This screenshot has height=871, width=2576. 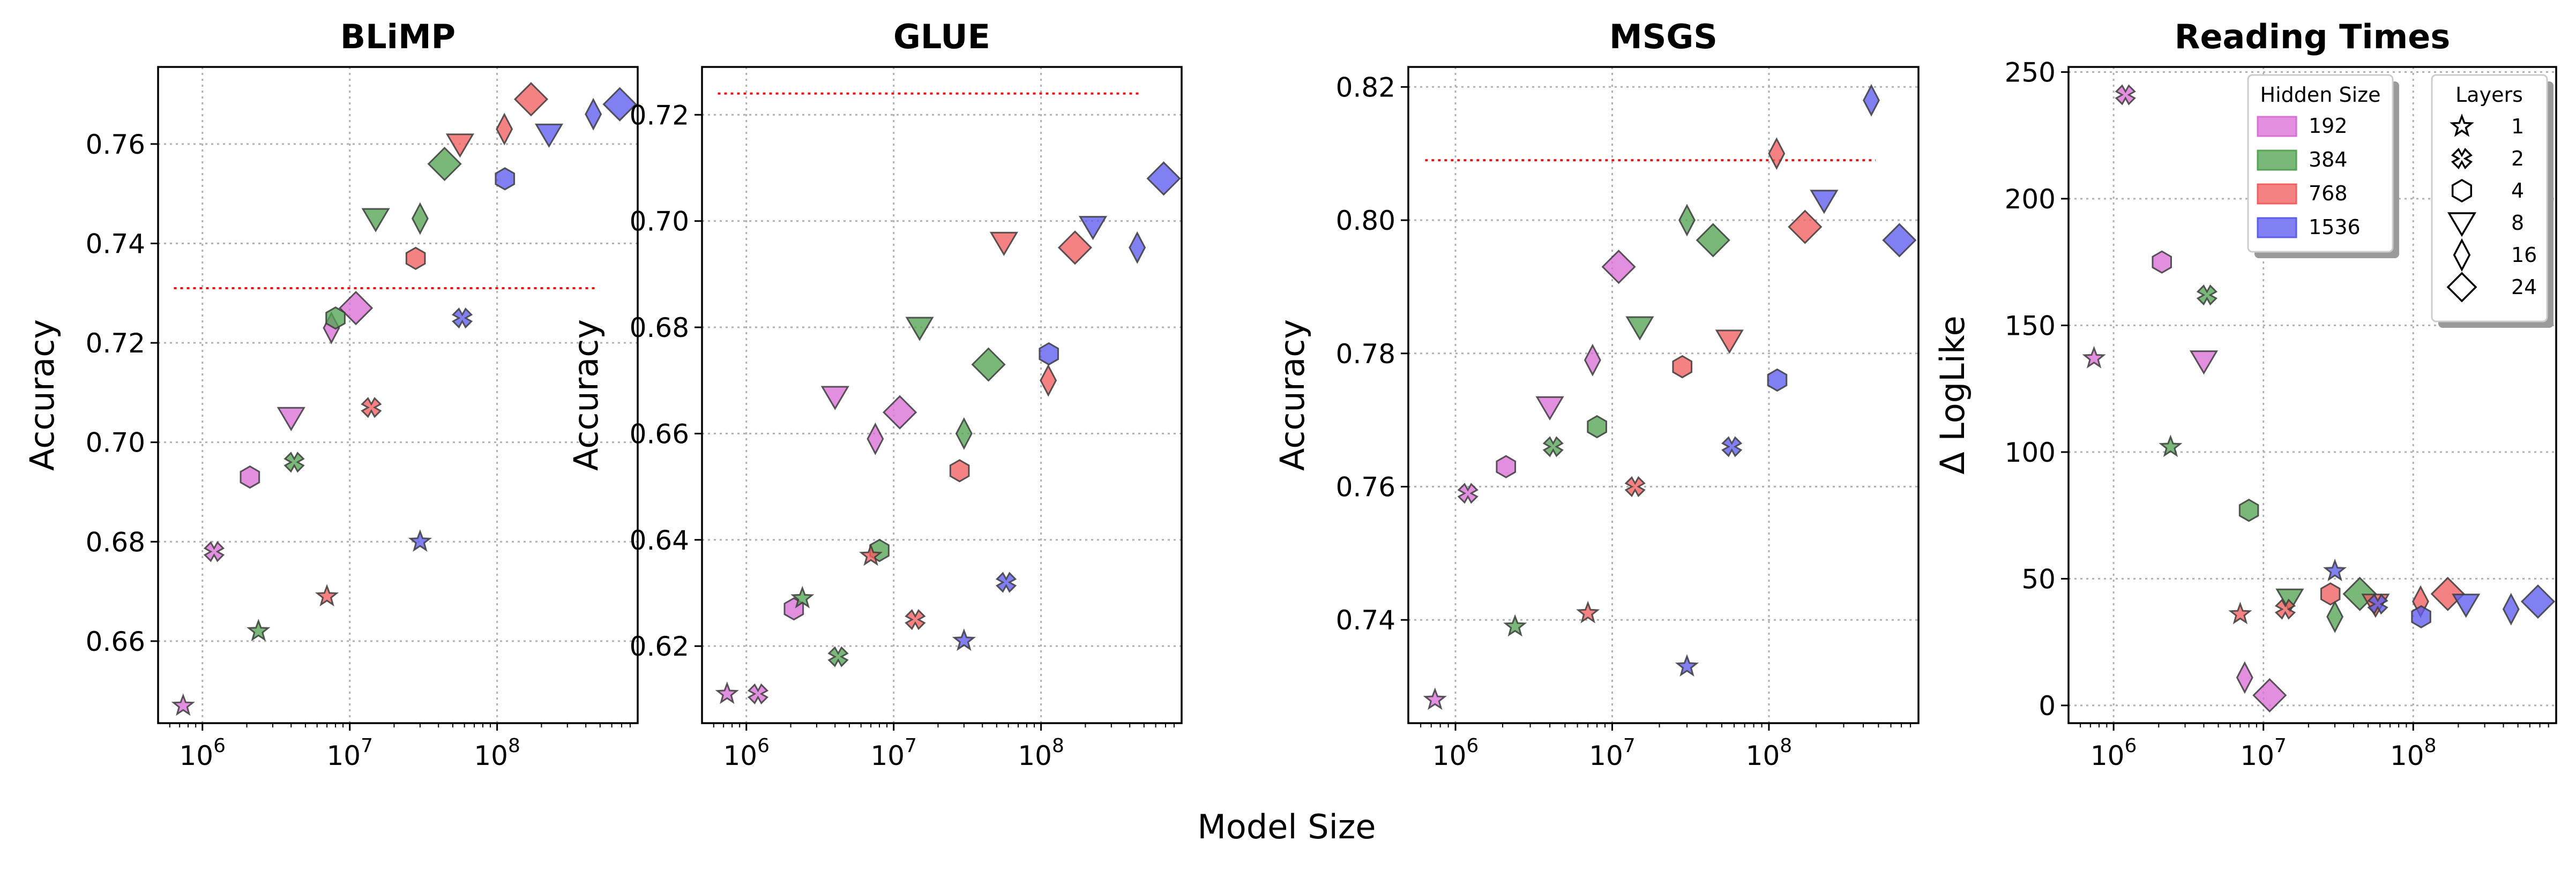 What do you see at coordinates (747, 753) in the screenshot?
I see `x-tick-label: 10⁶` at bounding box center [747, 753].